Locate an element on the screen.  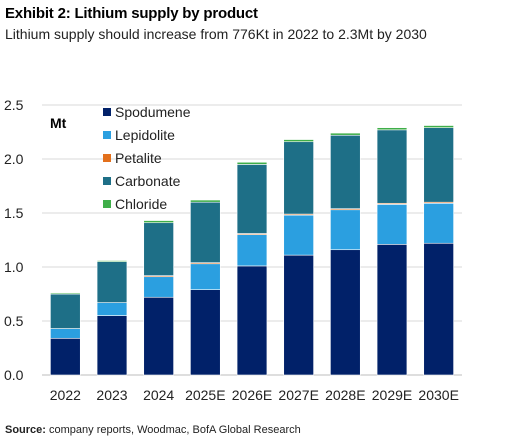
x-tick-label: 2029E is located at coordinates (392, 395).